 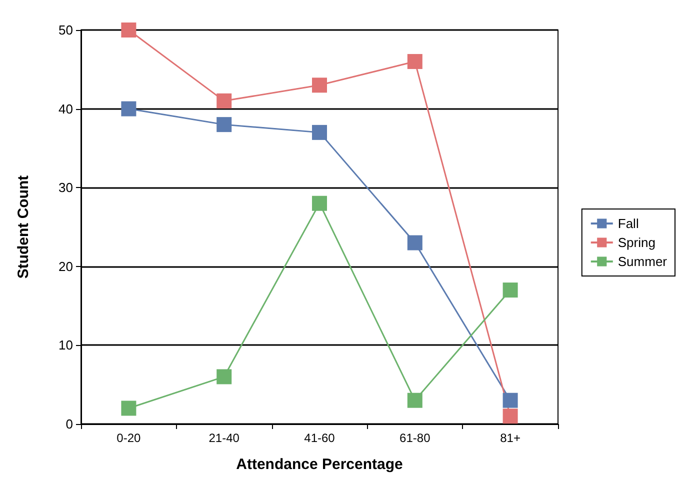 I want to click on x-tick-label: 61-80, so click(x=415, y=438).